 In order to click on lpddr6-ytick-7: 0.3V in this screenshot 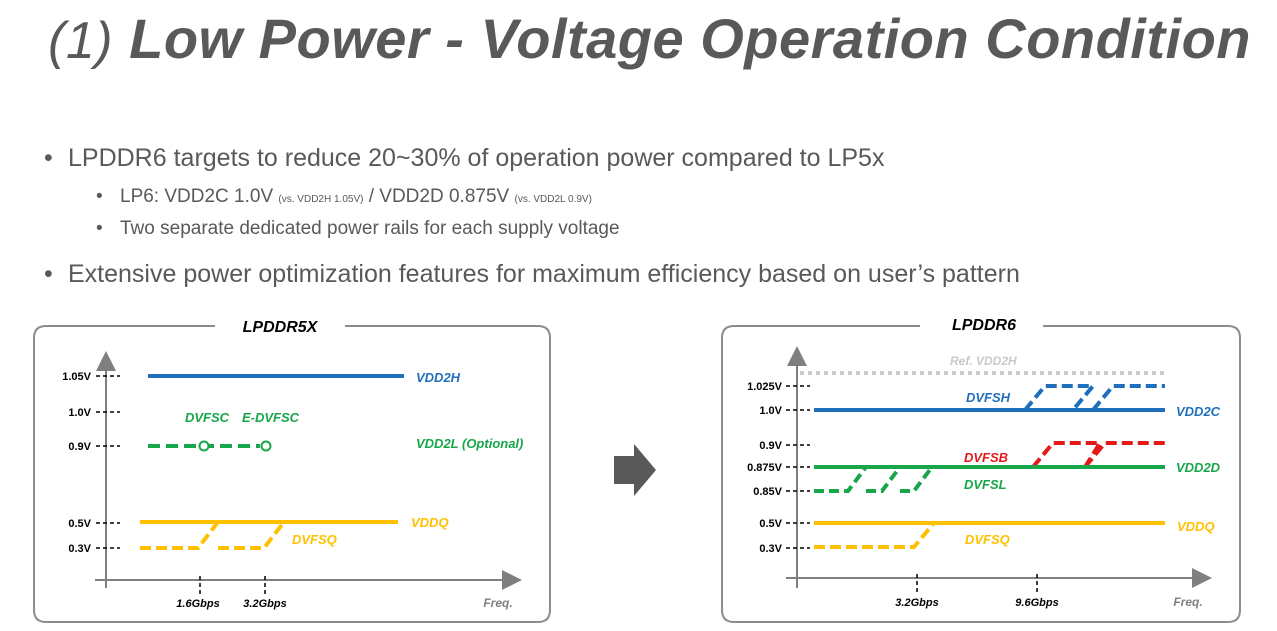, I will do `click(770, 549)`.